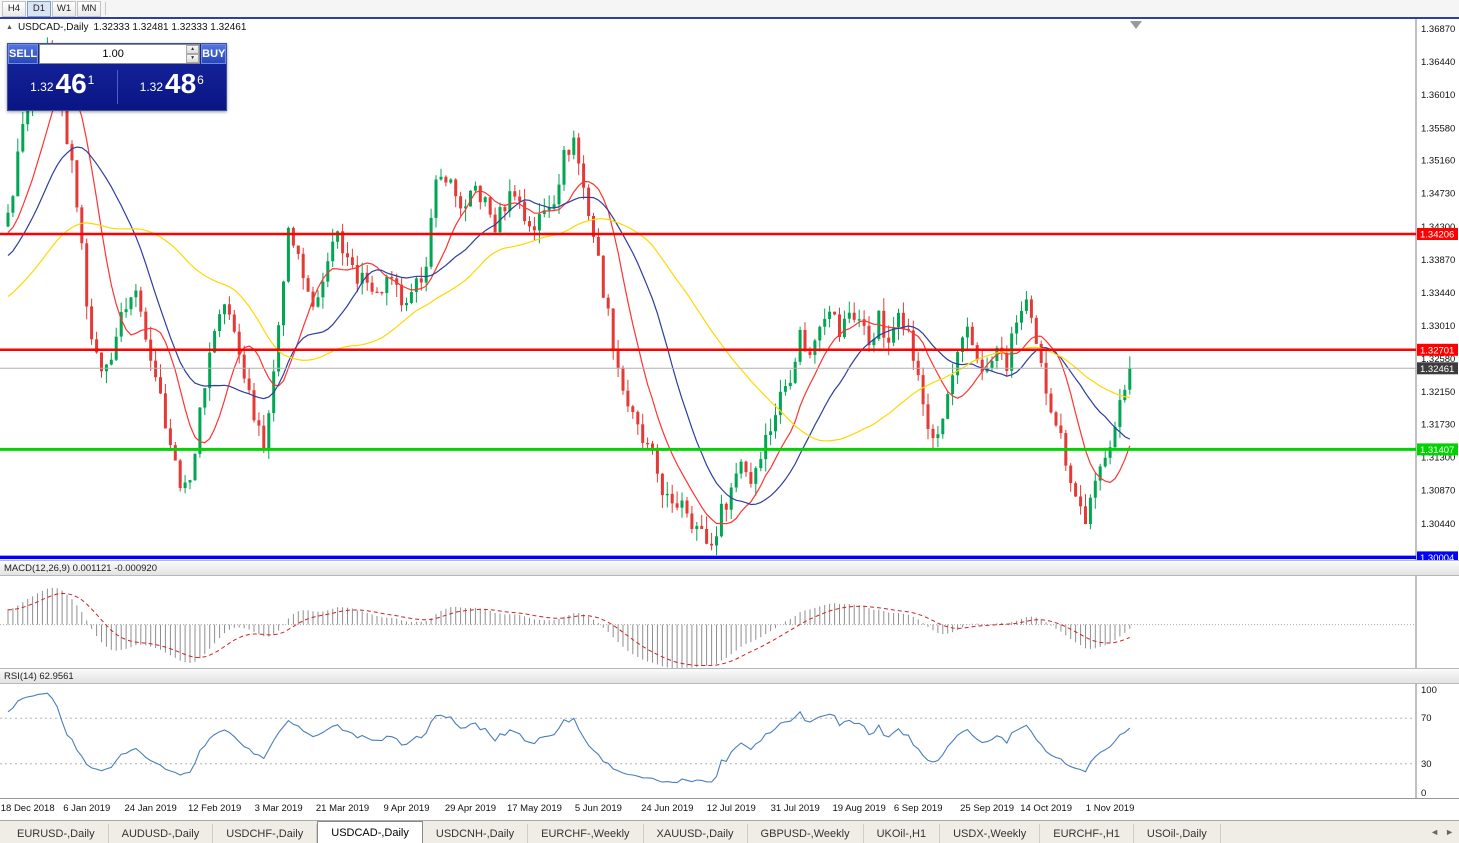 The height and width of the screenshot is (843, 1459). What do you see at coordinates (806, 833) in the screenshot?
I see `chart-tab-gbpusd-weekly: GBPUSD-,Weekly` at bounding box center [806, 833].